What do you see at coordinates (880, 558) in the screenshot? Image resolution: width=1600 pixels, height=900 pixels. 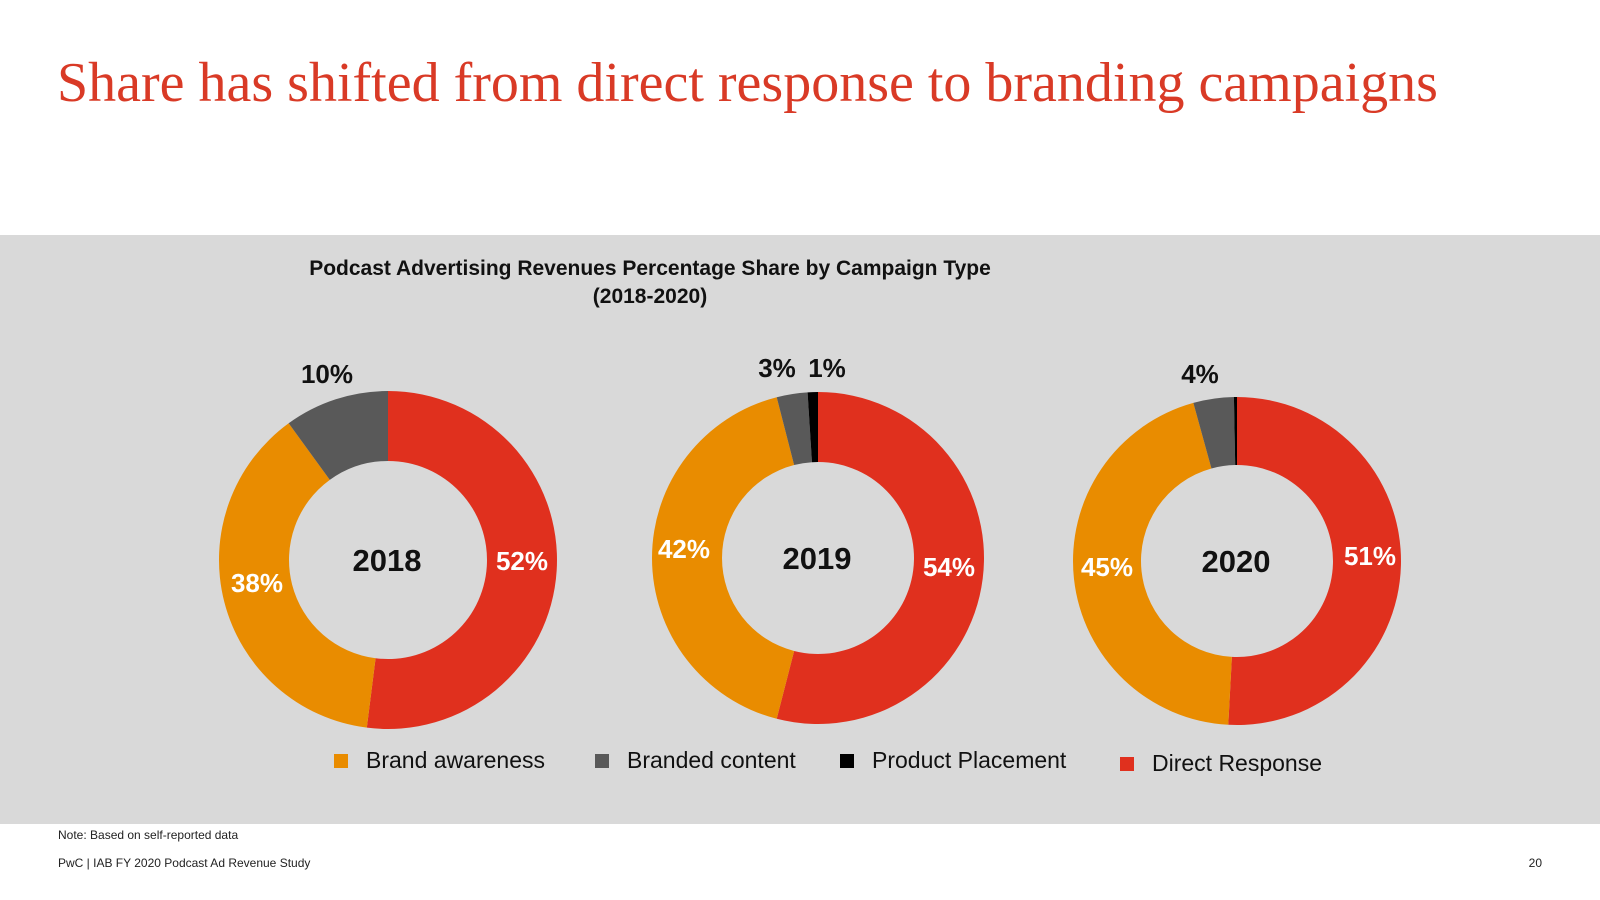 I see `slice-2019-direct-response` at bounding box center [880, 558].